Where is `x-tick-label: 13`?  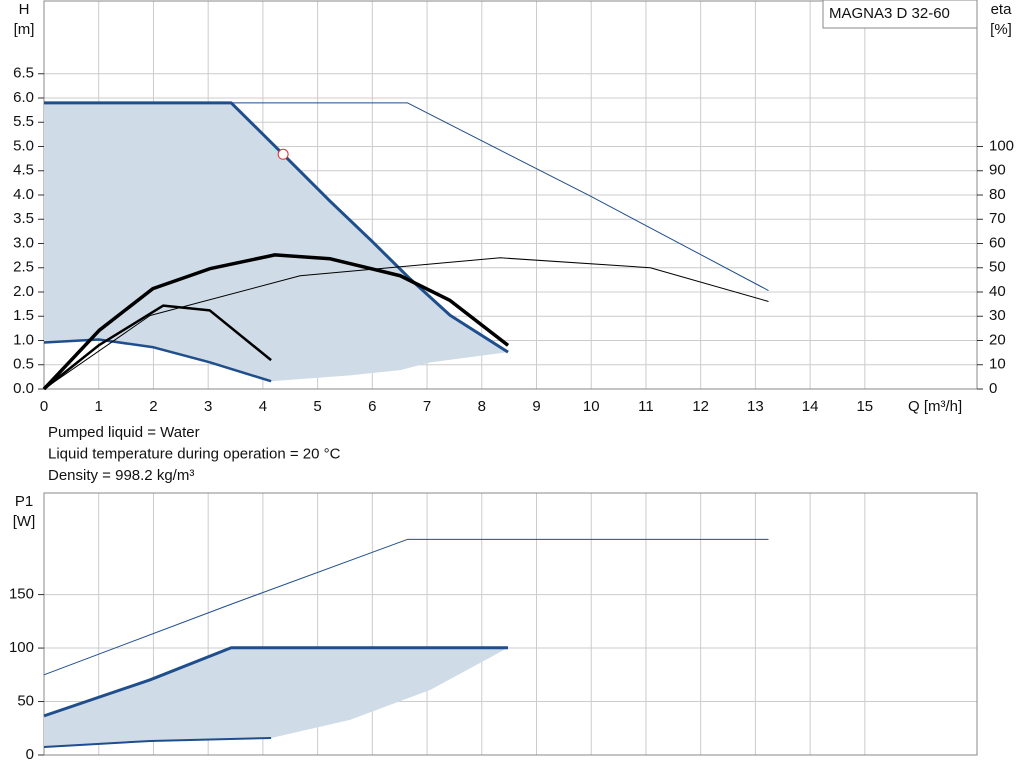
x-tick-label: 13 is located at coordinates (755, 406).